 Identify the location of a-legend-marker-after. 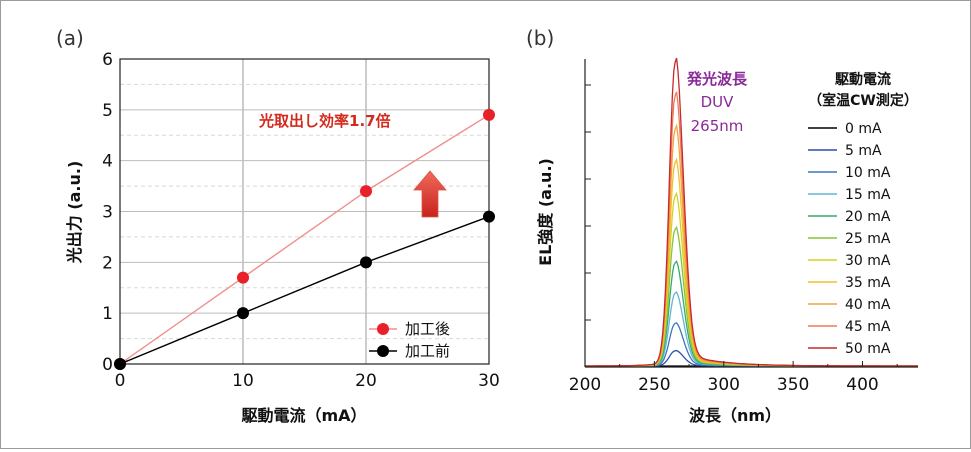
(383, 329).